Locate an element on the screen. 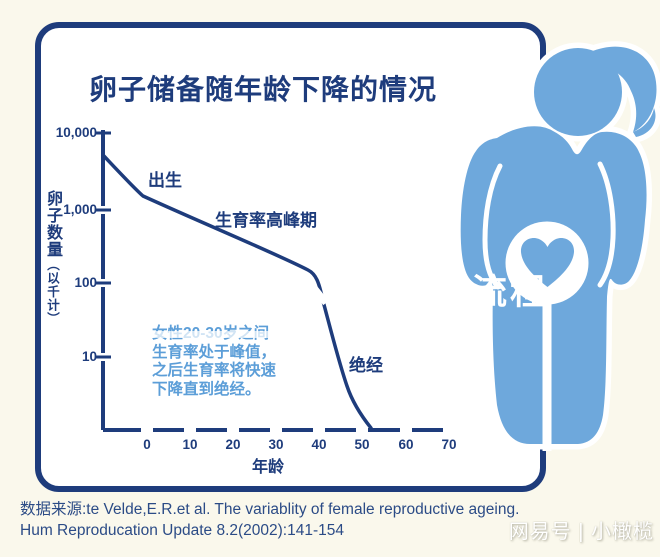 This screenshot has height=557, width=660. left-arm-slit is located at coordinates (492, 226).